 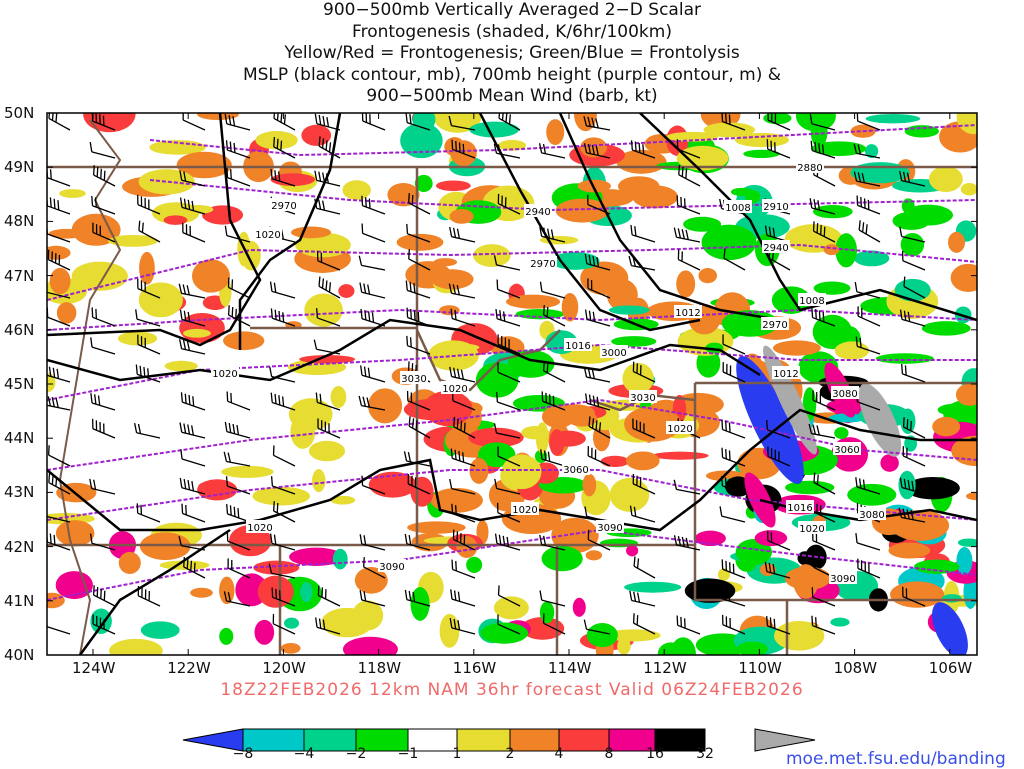 I want to click on contour-label: 2940, so click(x=775, y=248).